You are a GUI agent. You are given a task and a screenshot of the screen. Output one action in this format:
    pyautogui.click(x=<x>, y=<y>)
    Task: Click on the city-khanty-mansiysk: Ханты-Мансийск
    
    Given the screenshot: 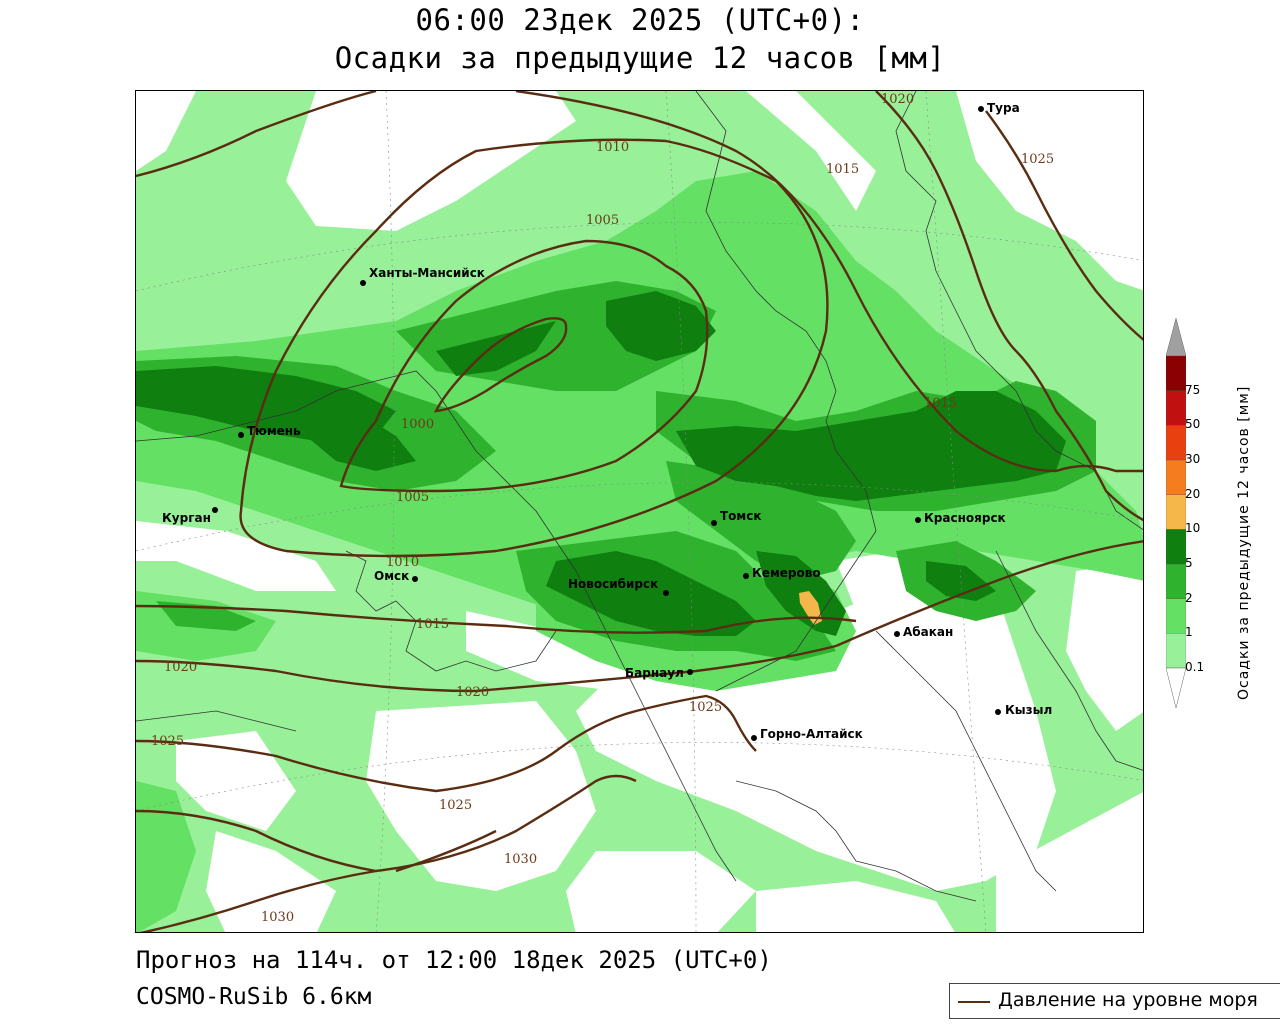 What is the action you would take?
    pyautogui.click(x=422, y=276)
    